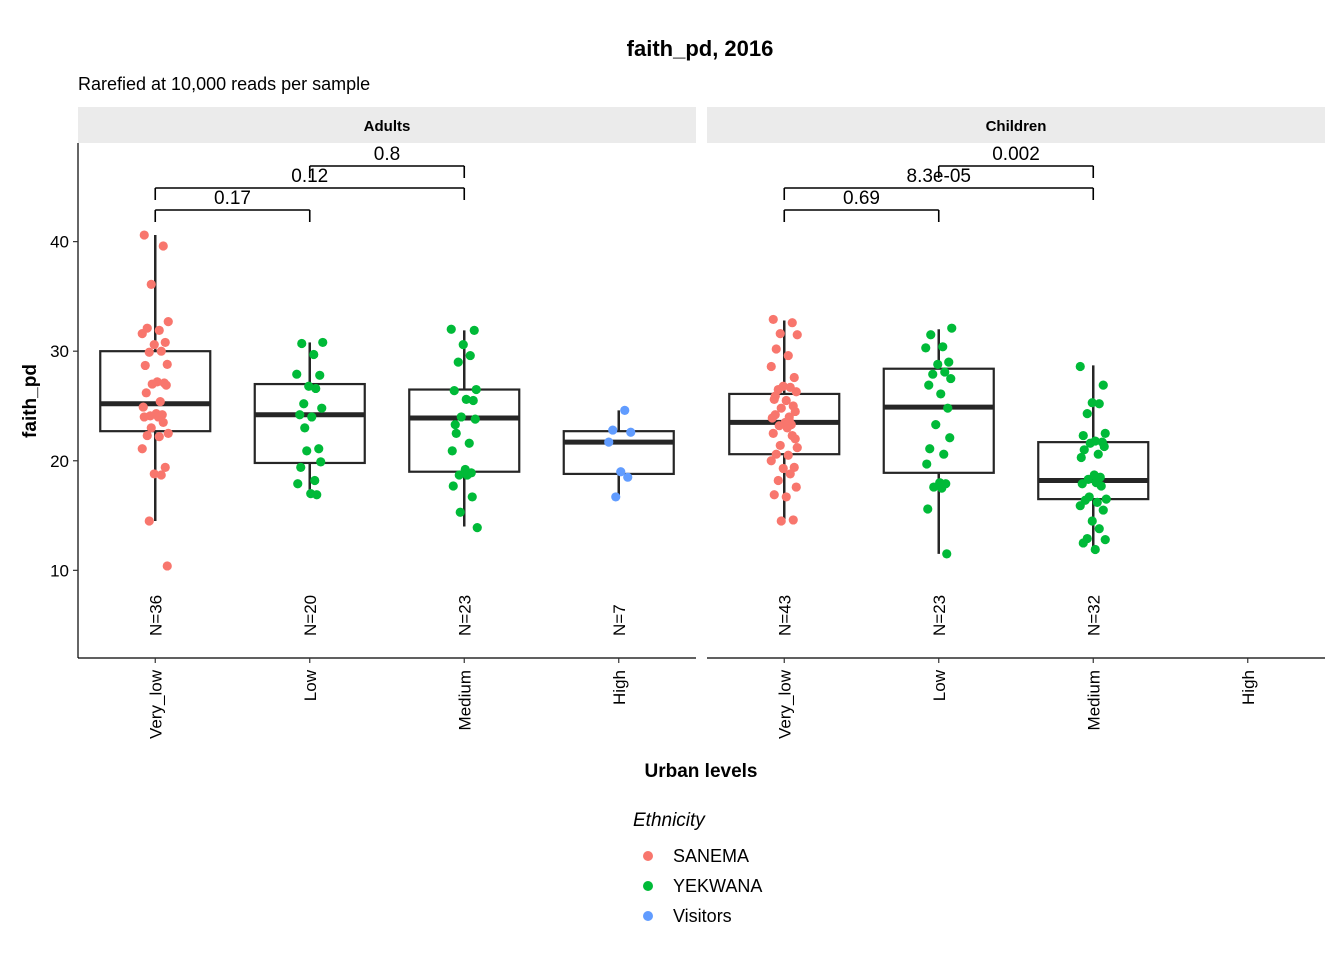  I want to click on n-label: N=32, so click(1093, 615).